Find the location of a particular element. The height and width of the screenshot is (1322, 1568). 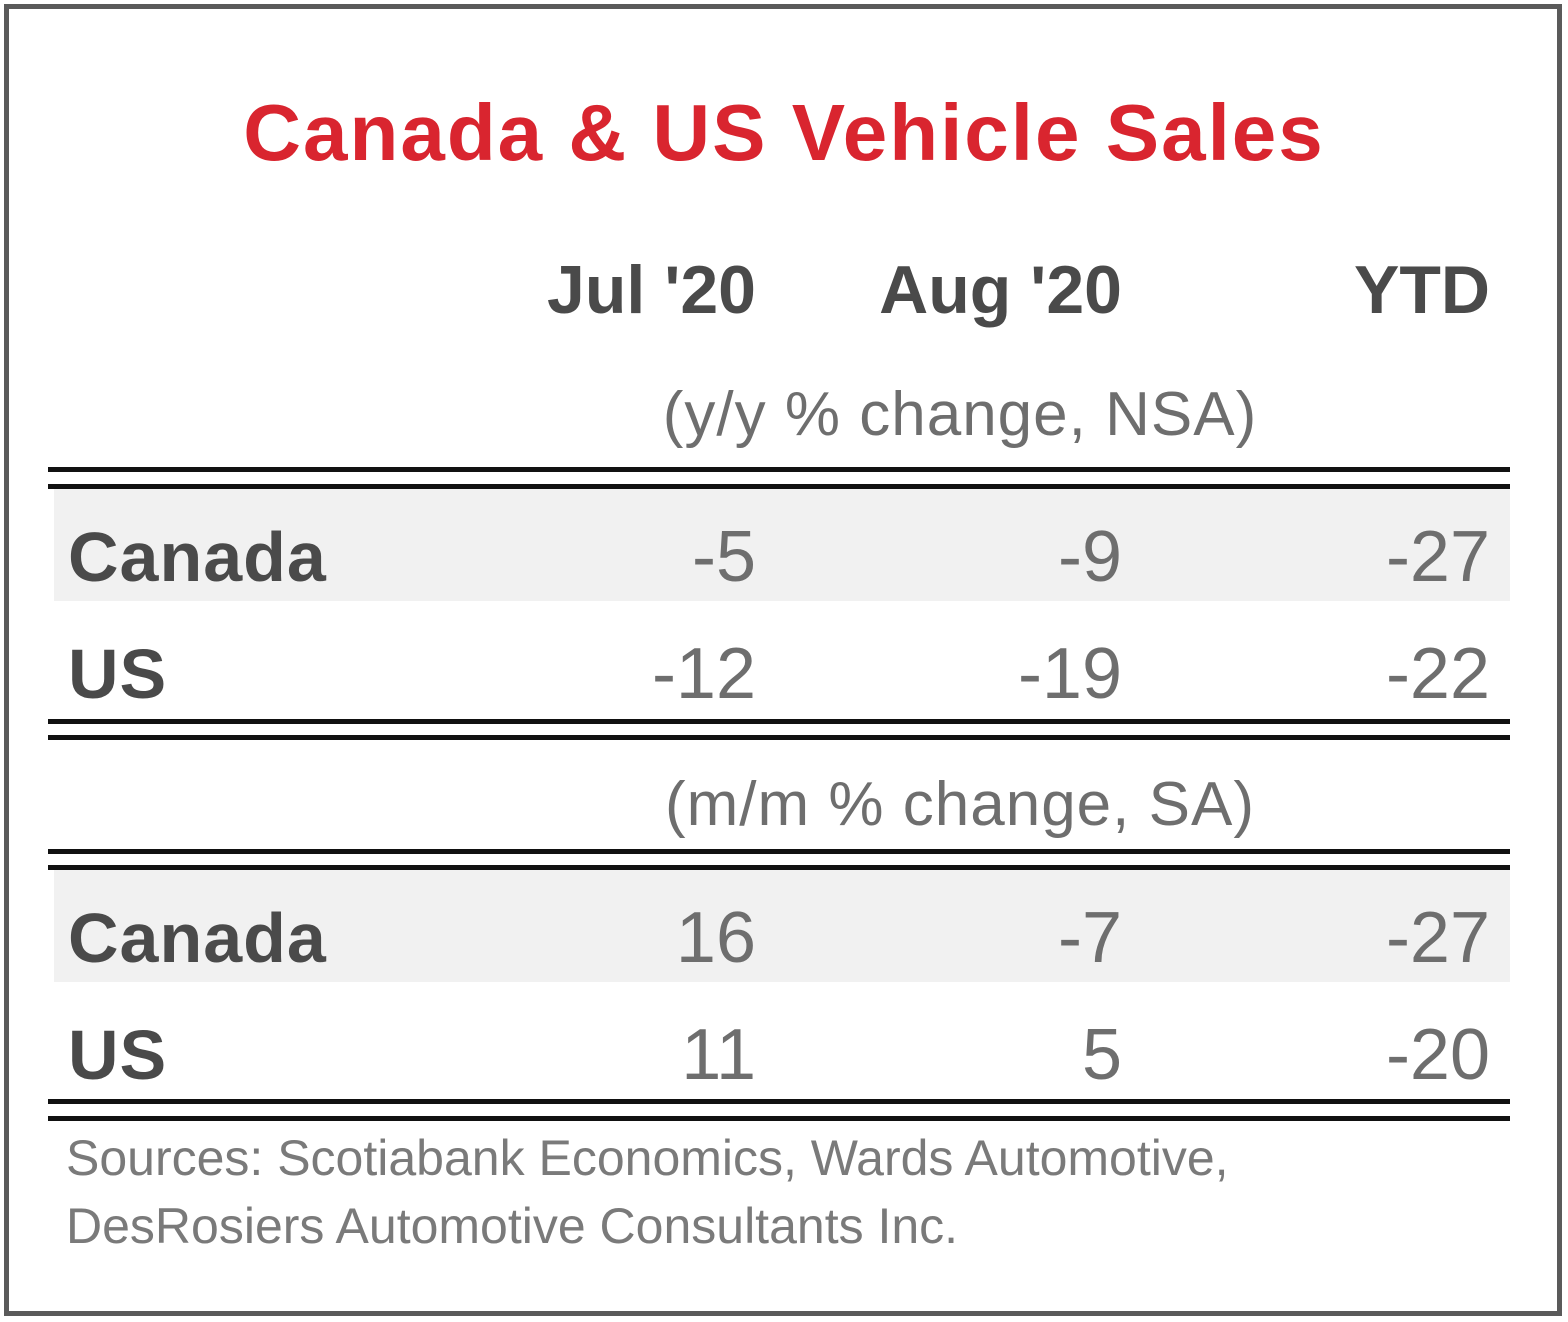

row-label-us-yy: US is located at coordinates (118, 674).